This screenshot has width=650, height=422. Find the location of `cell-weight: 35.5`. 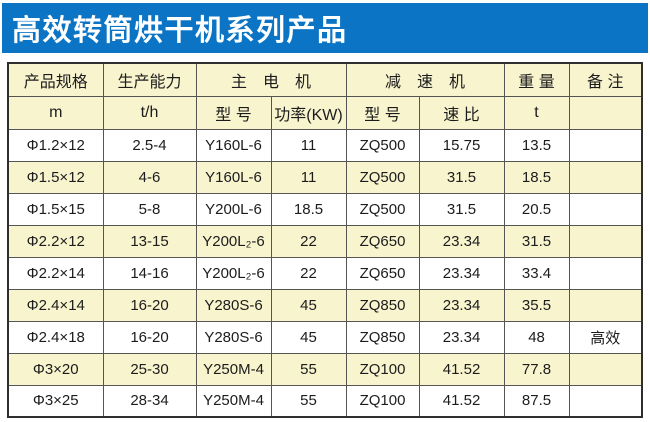

cell-weight: 35.5 is located at coordinates (536, 305).